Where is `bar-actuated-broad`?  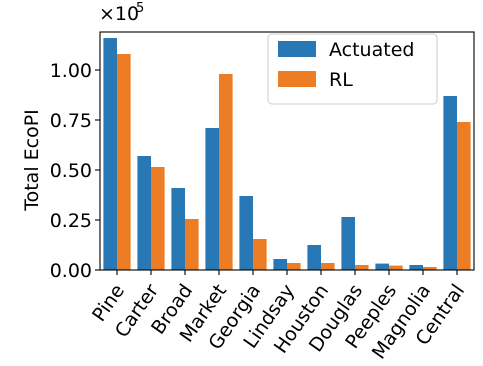 bar-actuated-broad is located at coordinates (178, 229).